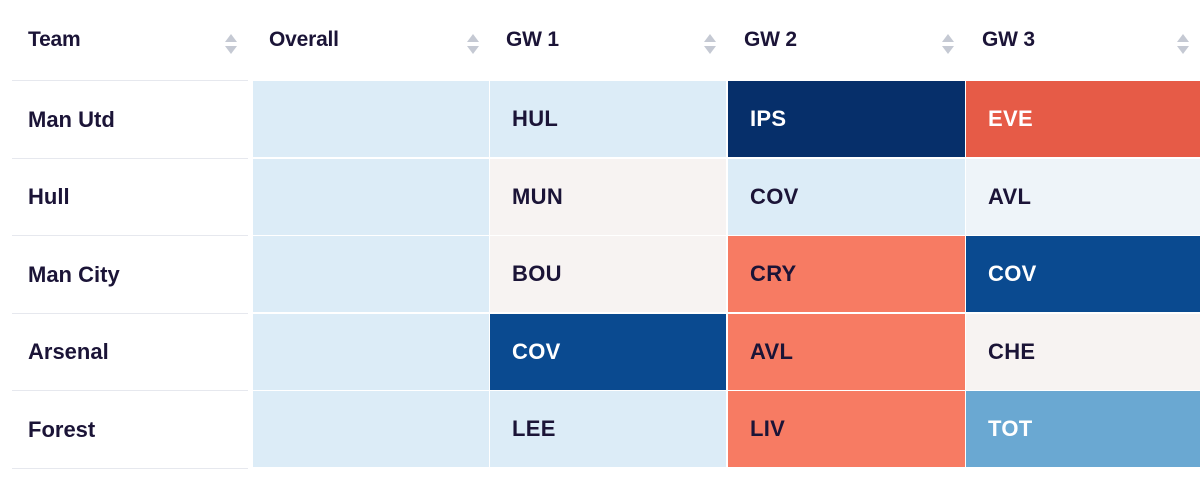  I want to click on header-gw3: GW 3, so click(1083, 40).